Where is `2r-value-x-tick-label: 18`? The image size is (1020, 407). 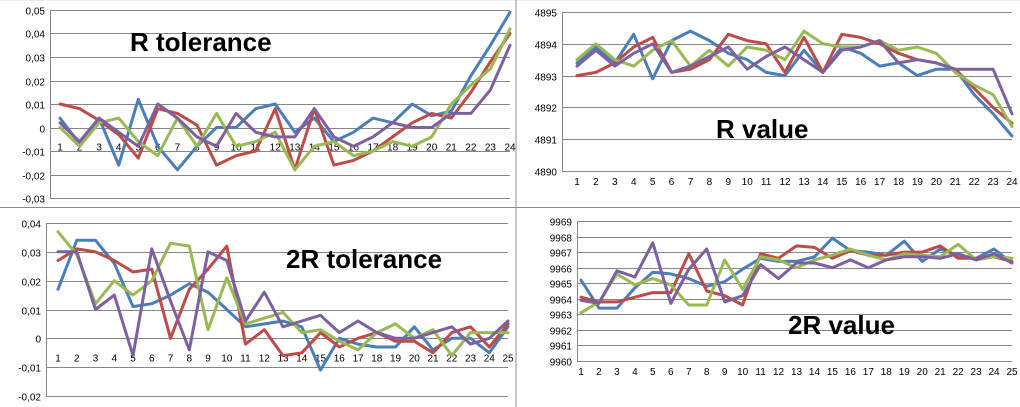 2r-value-x-tick-label: 18 is located at coordinates (887, 372).